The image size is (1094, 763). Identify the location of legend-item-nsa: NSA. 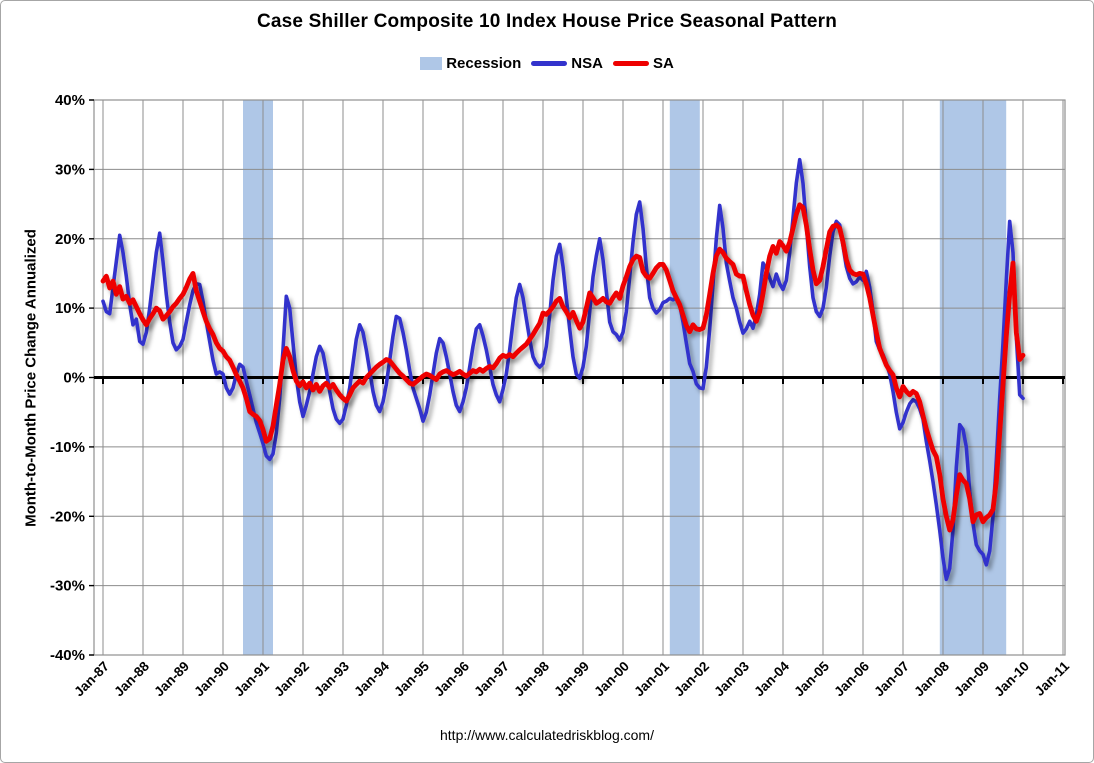
(567, 63).